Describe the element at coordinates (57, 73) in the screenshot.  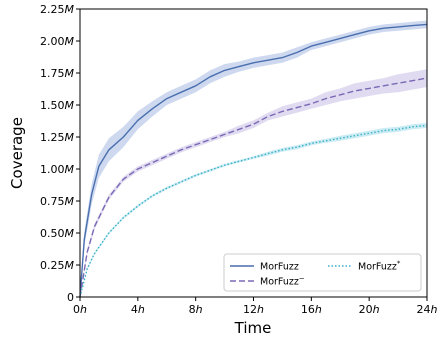
I see `y-tick-label: 1.75M` at that location.